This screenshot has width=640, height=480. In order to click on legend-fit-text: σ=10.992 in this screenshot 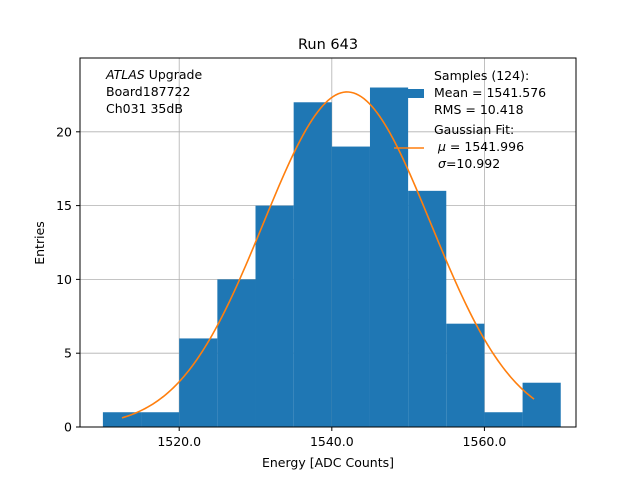, I will do `click(469, 163)`.